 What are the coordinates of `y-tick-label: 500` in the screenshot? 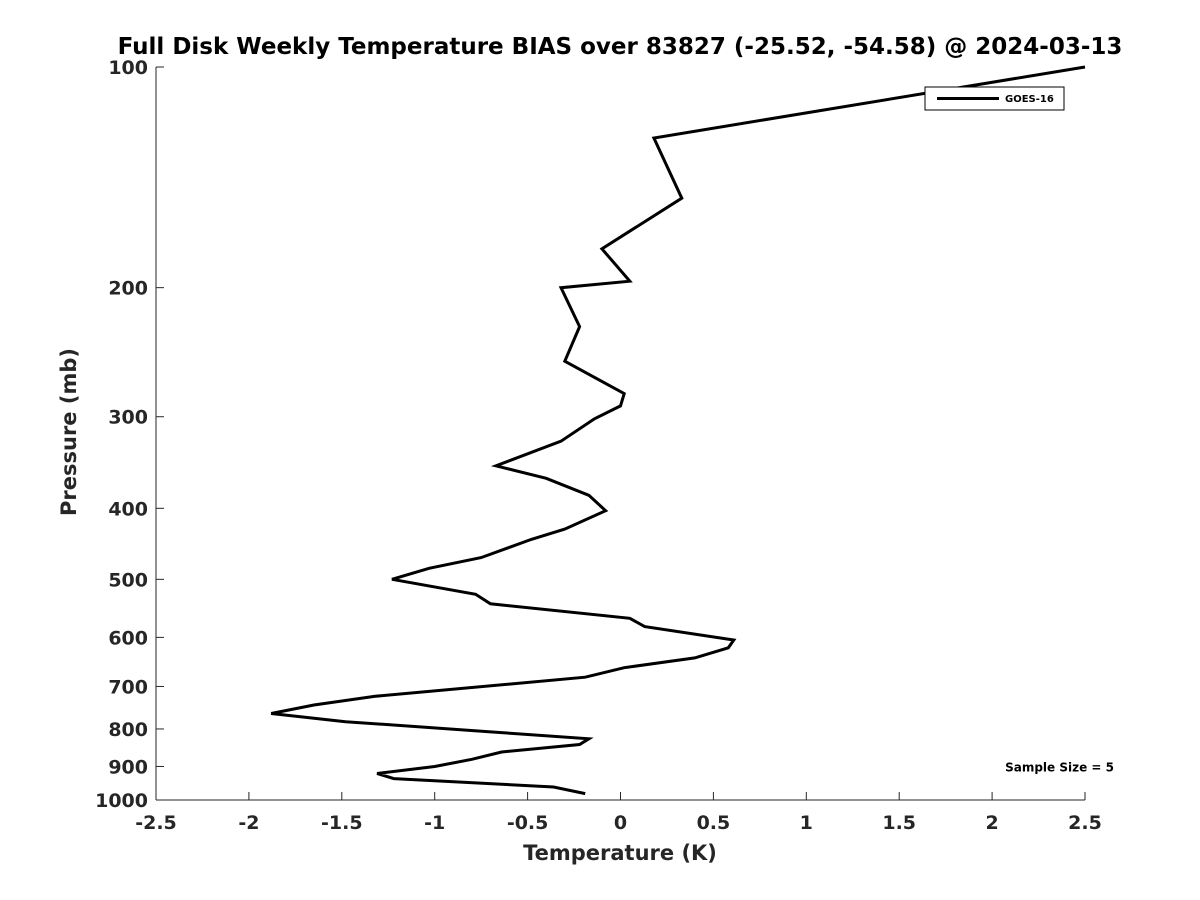 It's located at (128, 580).